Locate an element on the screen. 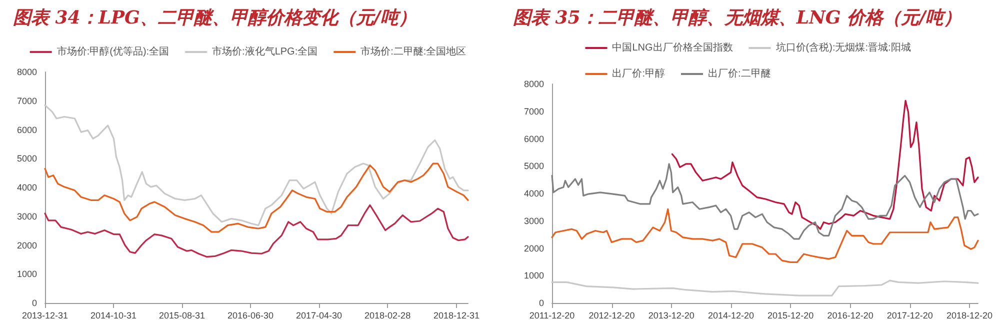 This screenshot has width=1000, height=320. x-tick-label: 2018-12-31 is located at coordinates (456, 315).